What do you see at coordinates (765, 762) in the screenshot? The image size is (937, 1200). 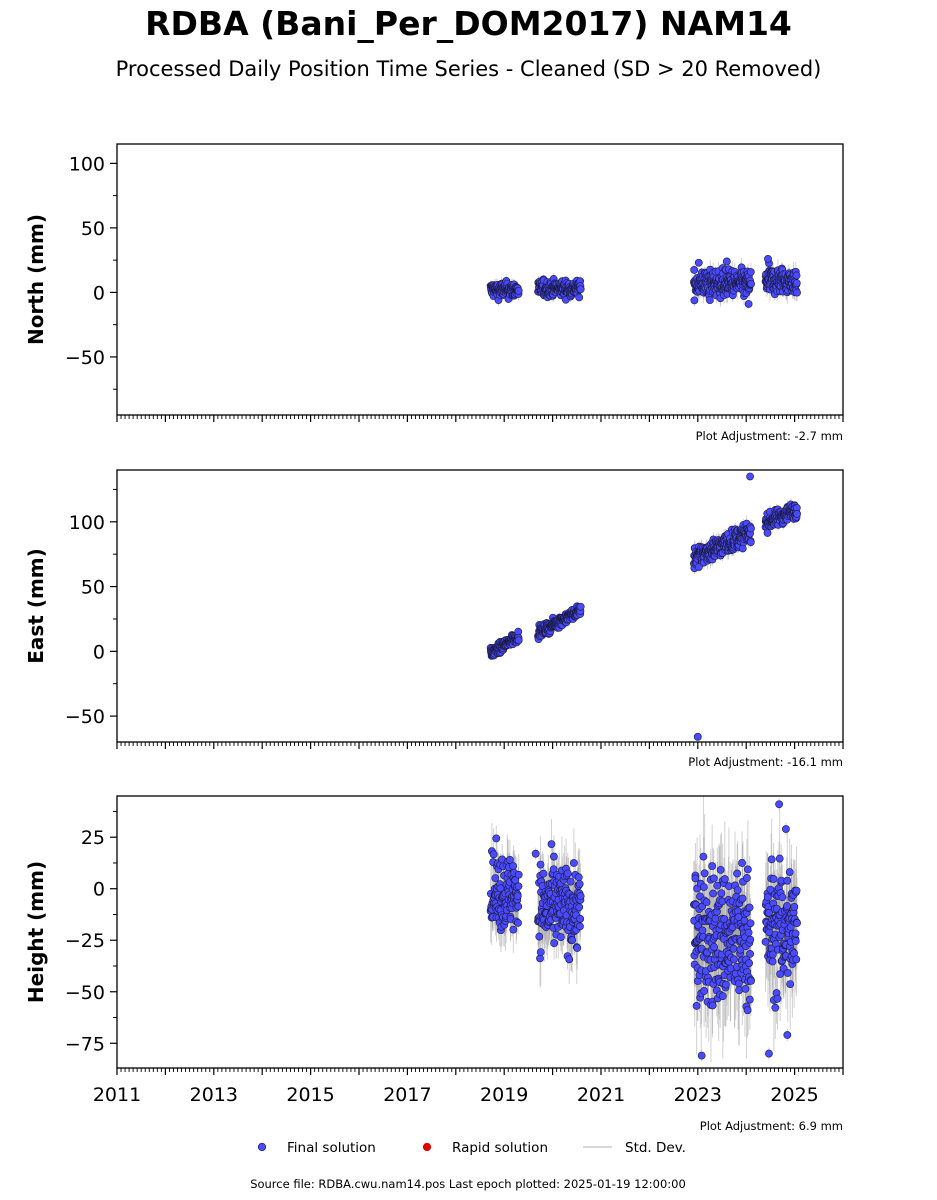 I see `plot-adjustment-label: Plot Adjustment: -16.1 mm` at bounding box center [765, 762].